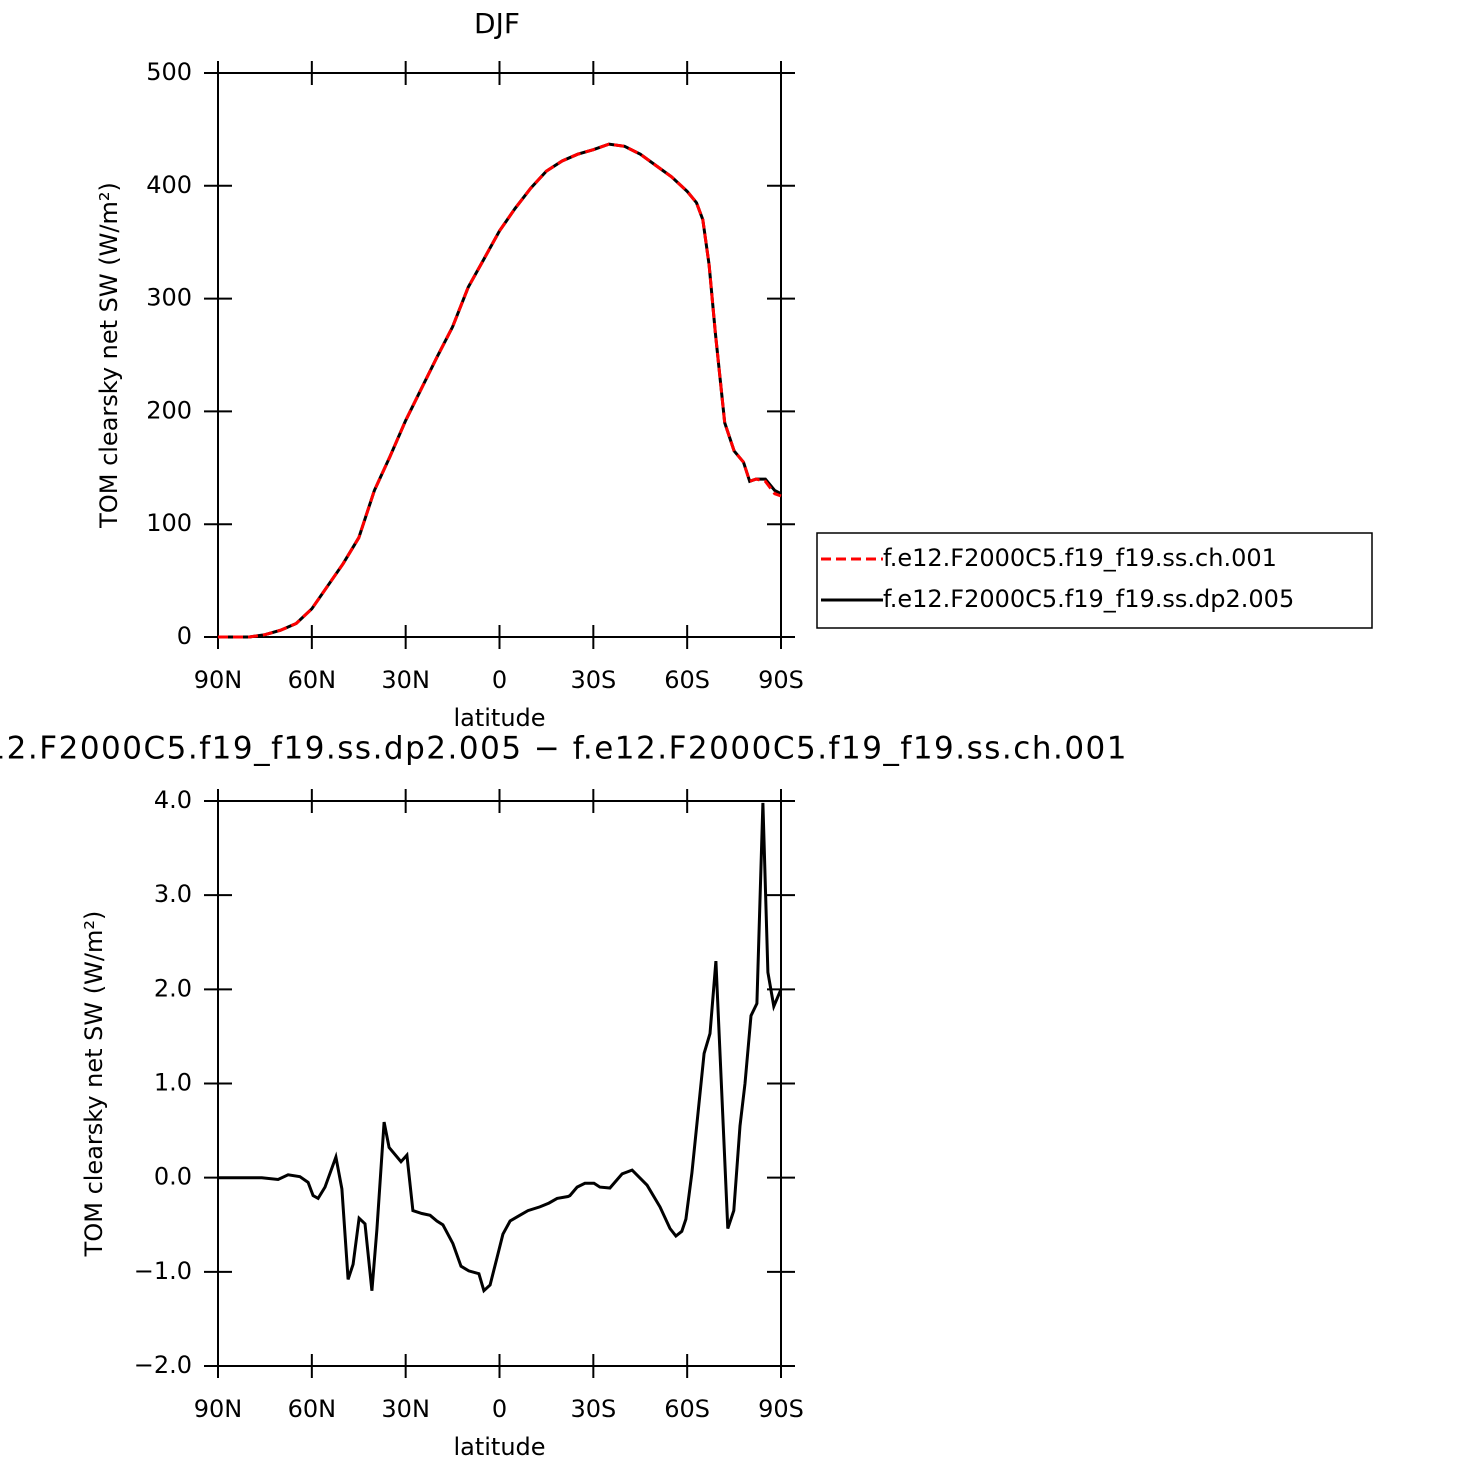  Describe the element at coordinates (163, 1271) in the screenshot. I see `y-tick-label: −1.0` at that location.